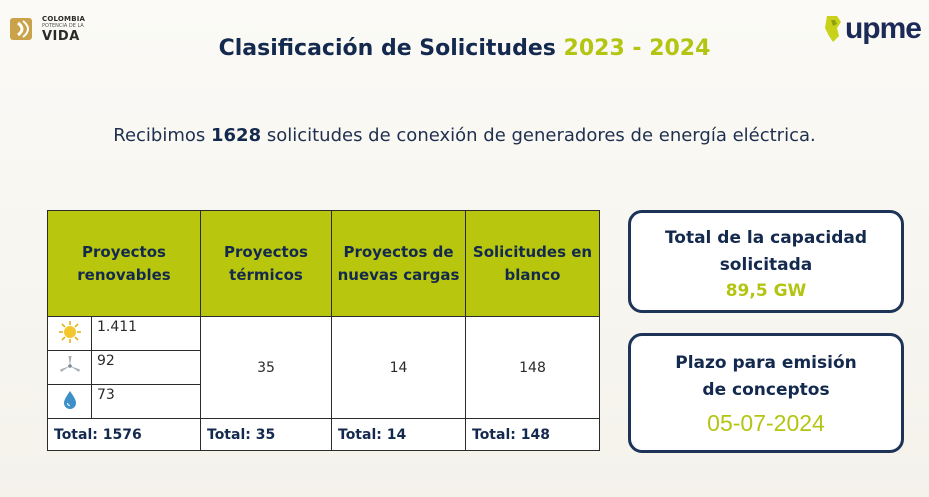 Image resolution: width=929 pixels, height=497 pixels. What do you see at coordinates (63, 25) in the screenshot?
I see `logo-line-2: POTENCIA DE LA` at bounding box center [63, 25].